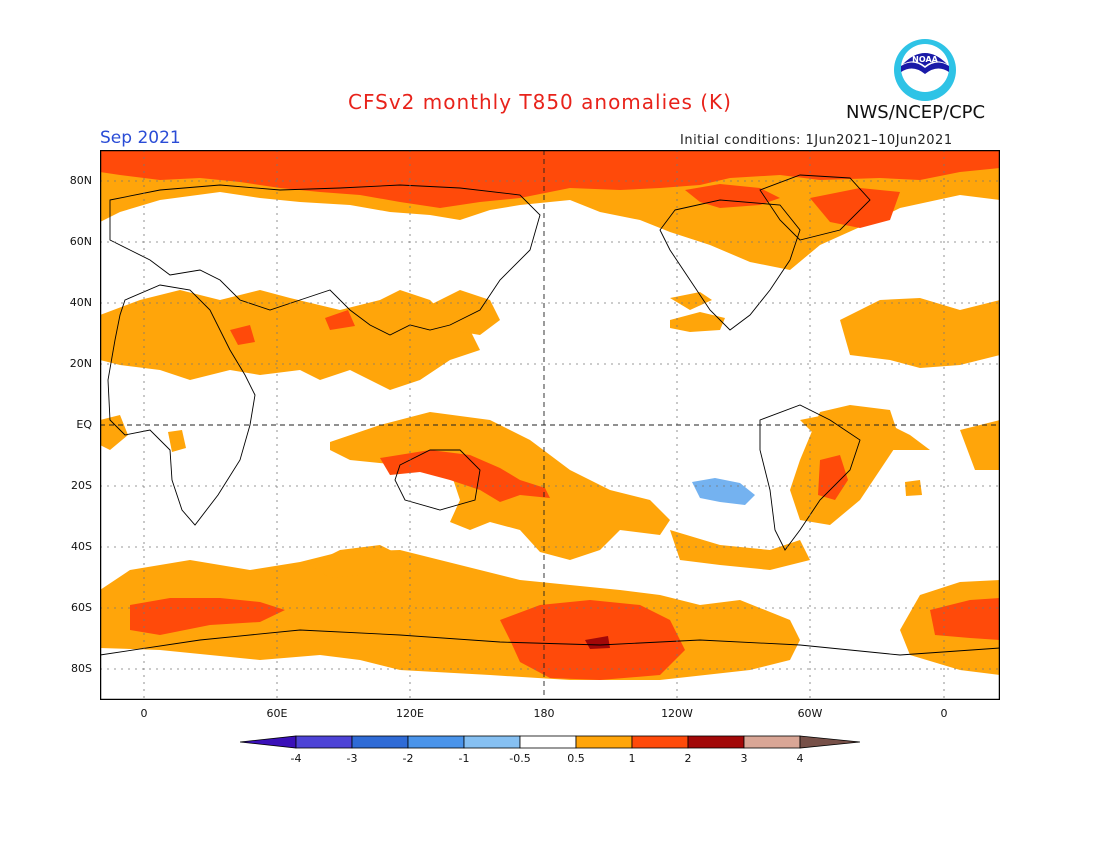 The width and height of the screenshot is (1100, 850). What do you see at coordinates (80, 241) in the screenshot?
I see `lat-label: 60N` at bounding box center [80, 241].